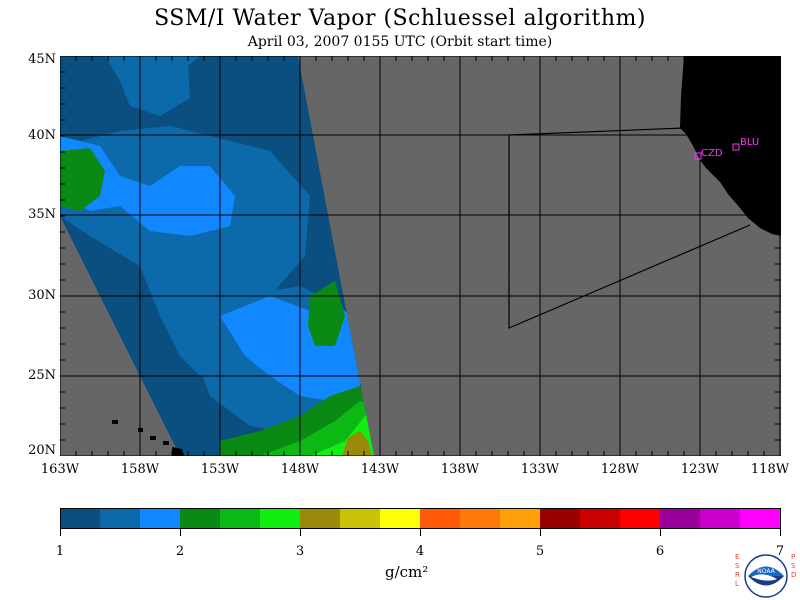 Image resolution: width=800 pixels, height=600 pixels. Describe the element at coordinates (220, 469) in the screenshot. I see `lon-label-153w: 153W` at that location.